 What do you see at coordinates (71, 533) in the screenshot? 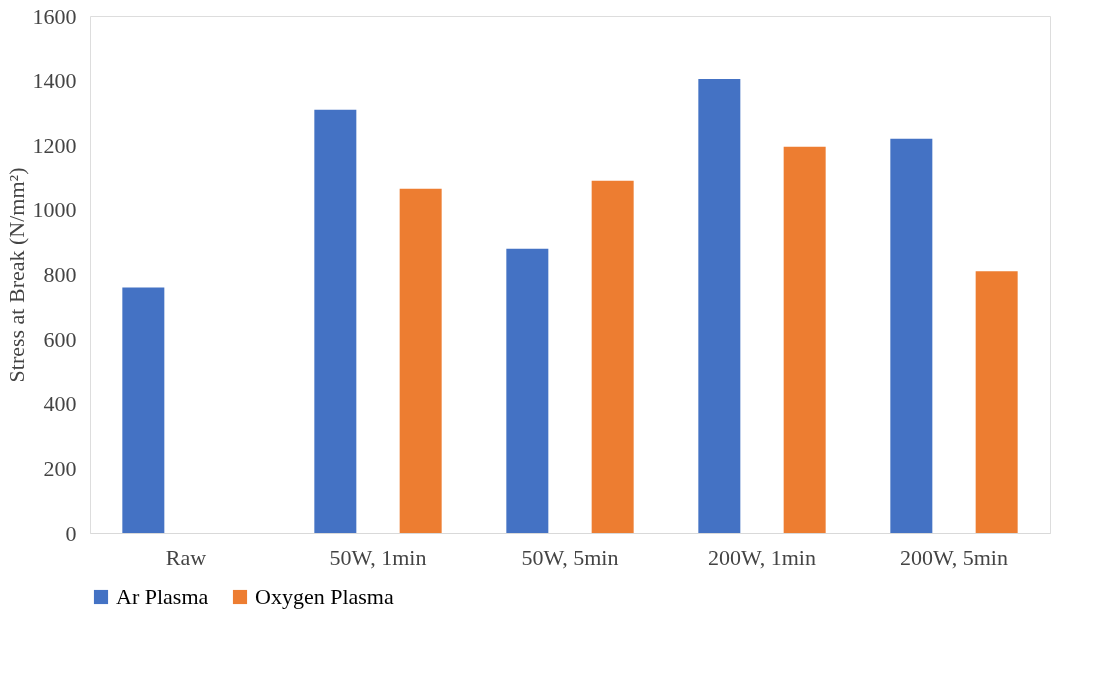
I see `y-tick-label: 0` at bounding box center [71, 533].